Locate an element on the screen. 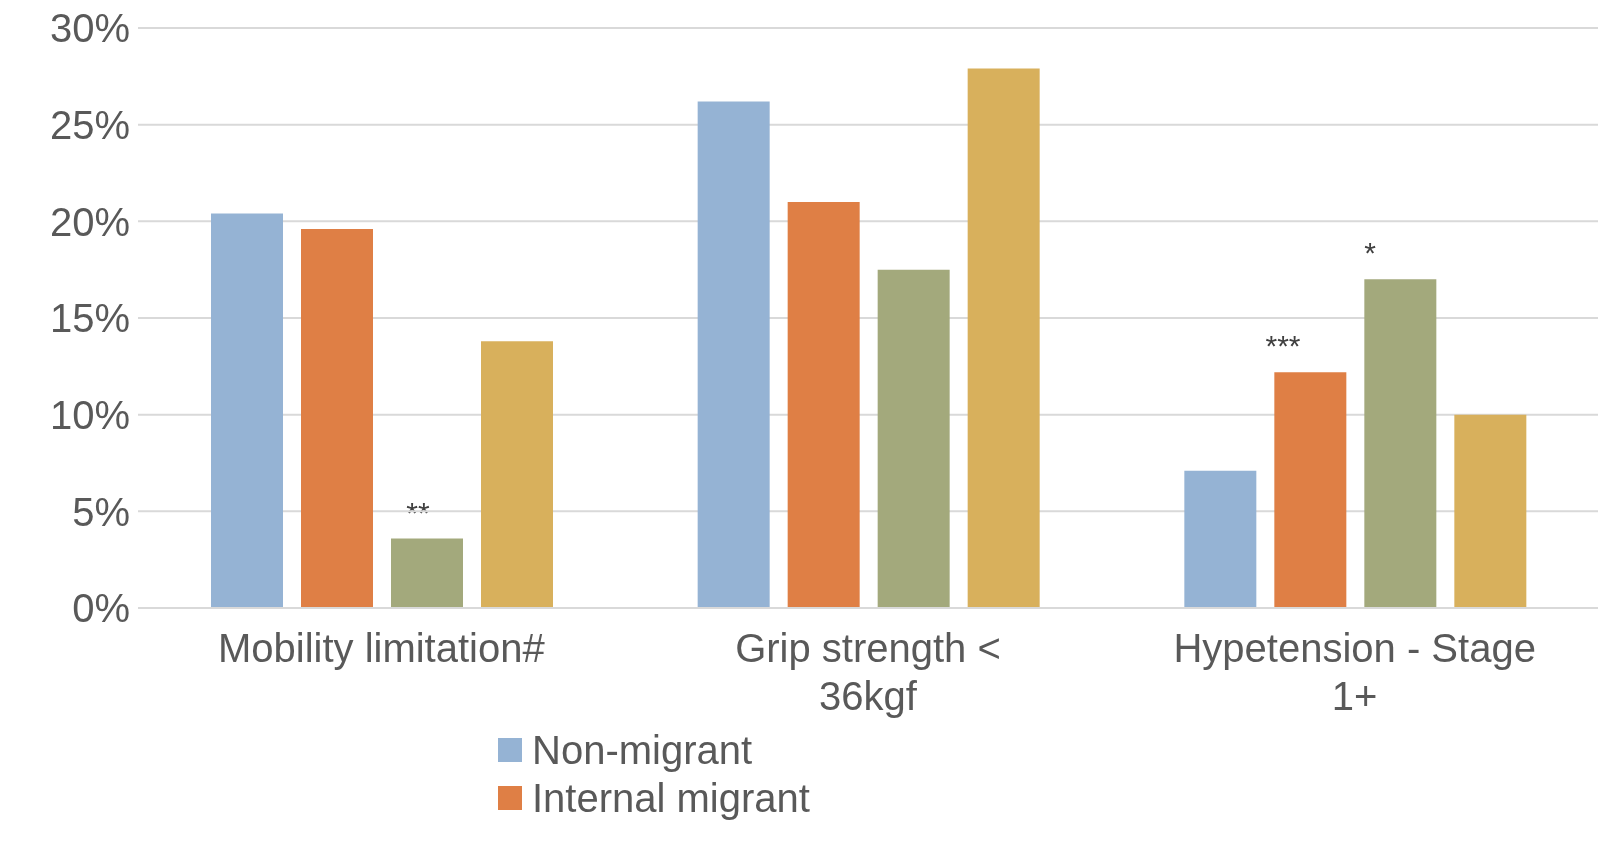 Image resolution: width=1623 pixels, height=846 pixels. legend-label: Internal migrant is located at coordinates (671, 798).